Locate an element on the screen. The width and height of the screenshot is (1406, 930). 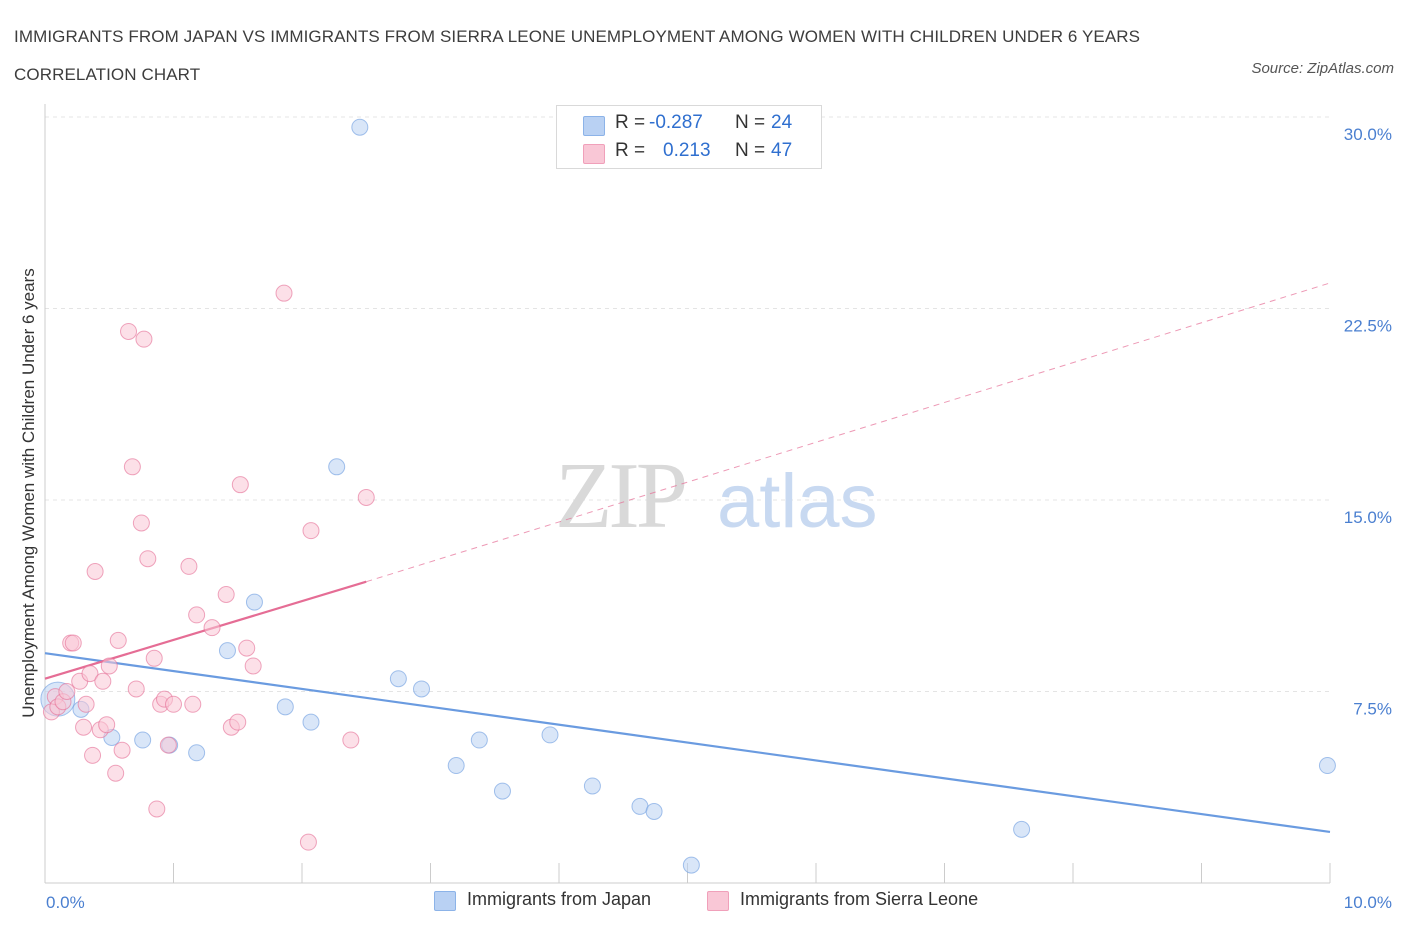
bottom-legend-label-sierra-leone: Immigrants from Sierra Leone is located at coordinates (859, 899).